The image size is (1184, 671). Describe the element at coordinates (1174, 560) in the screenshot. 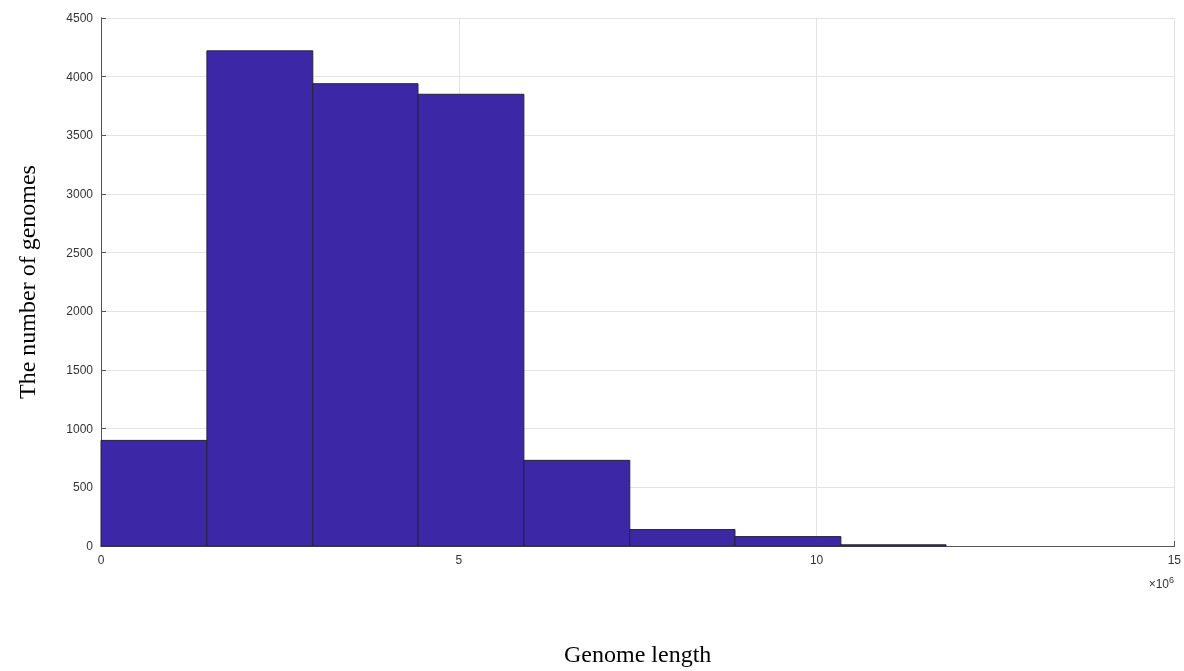

I see `x-tick-label: 15` at that location.